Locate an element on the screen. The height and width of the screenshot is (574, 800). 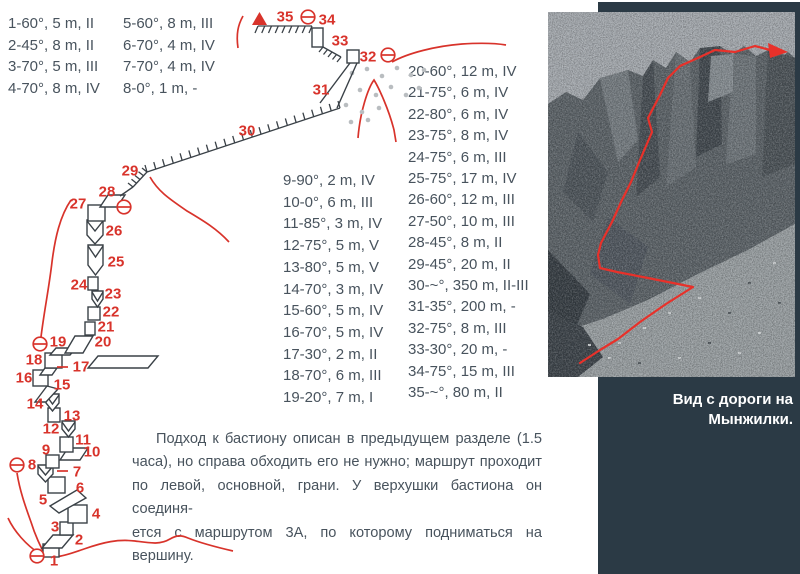
pitch-stat-line: 24-75°, 6 m, III is located at coordinates (457, 157).